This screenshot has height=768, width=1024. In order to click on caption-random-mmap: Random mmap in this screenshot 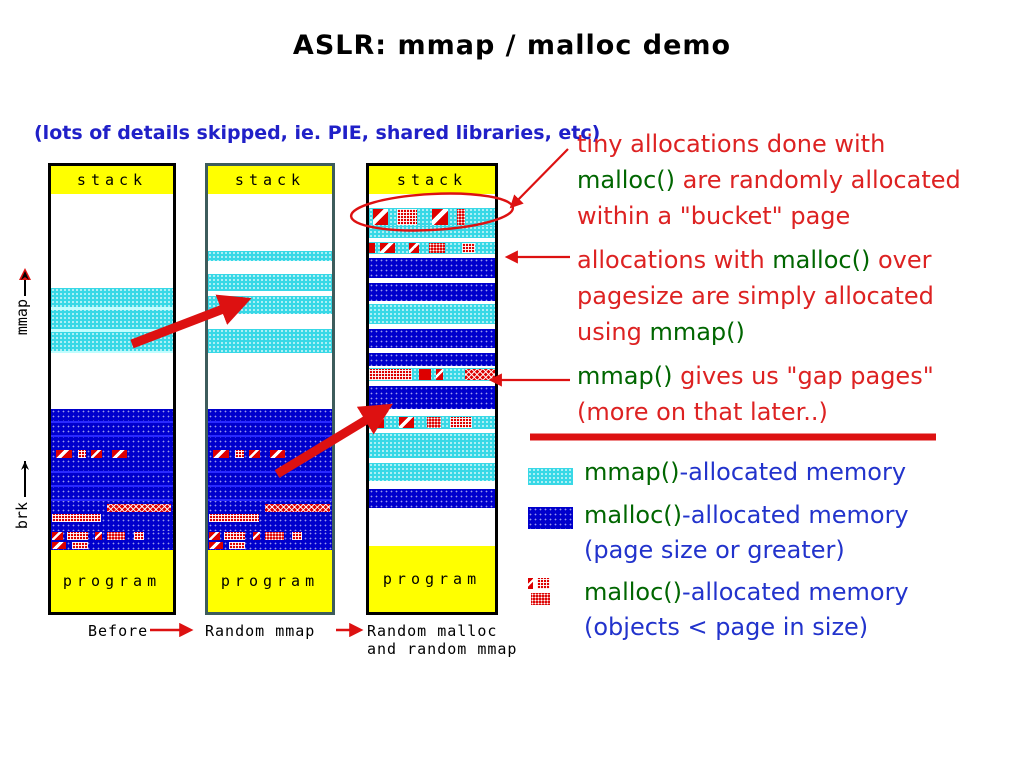, I will do `click(260, 631)`.